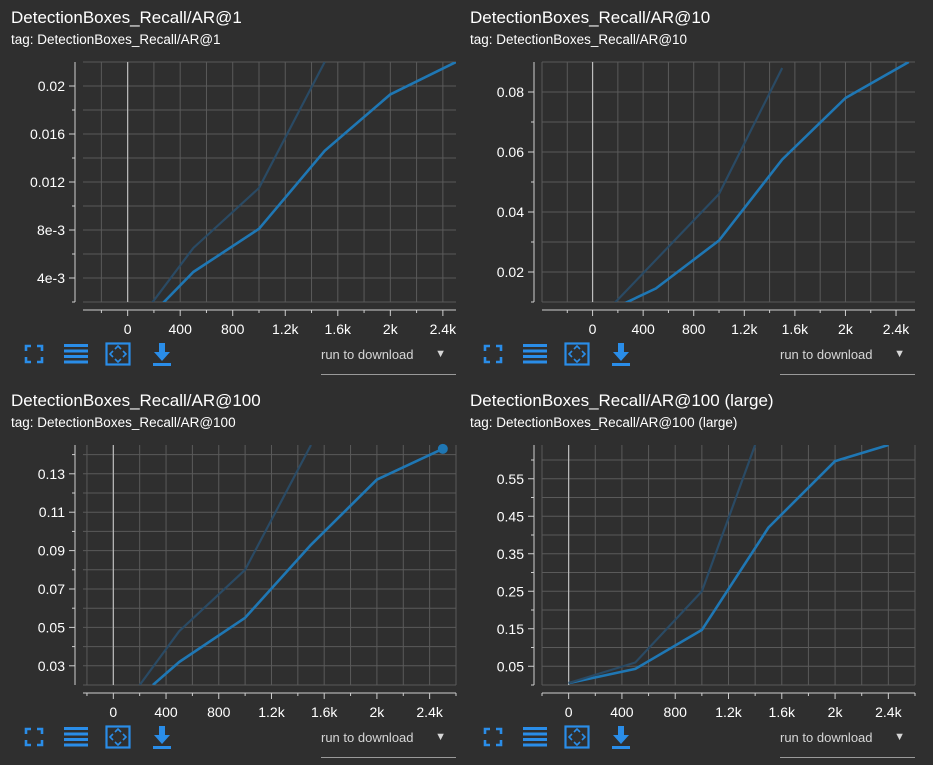 Image resolution: width=933 pixels, height=765 pixels. I want to click on y-tick-label: 0.04, so click(510, 212).